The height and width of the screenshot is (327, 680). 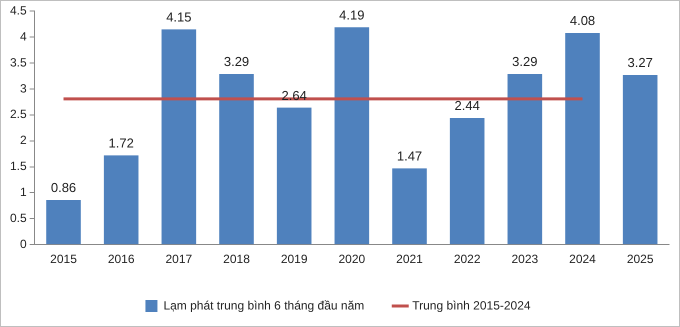 I want to click on y-tick-label: 4.5, so click(x=18, y=11).